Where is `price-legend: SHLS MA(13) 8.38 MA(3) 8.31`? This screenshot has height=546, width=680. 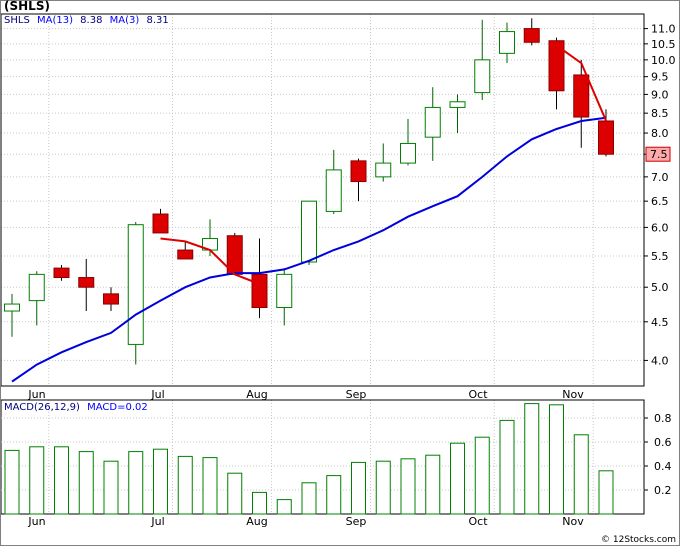 price-legend: SHLS MA(13) 8.38 MA(3) 8.31 is located at coordinates (88, 20).